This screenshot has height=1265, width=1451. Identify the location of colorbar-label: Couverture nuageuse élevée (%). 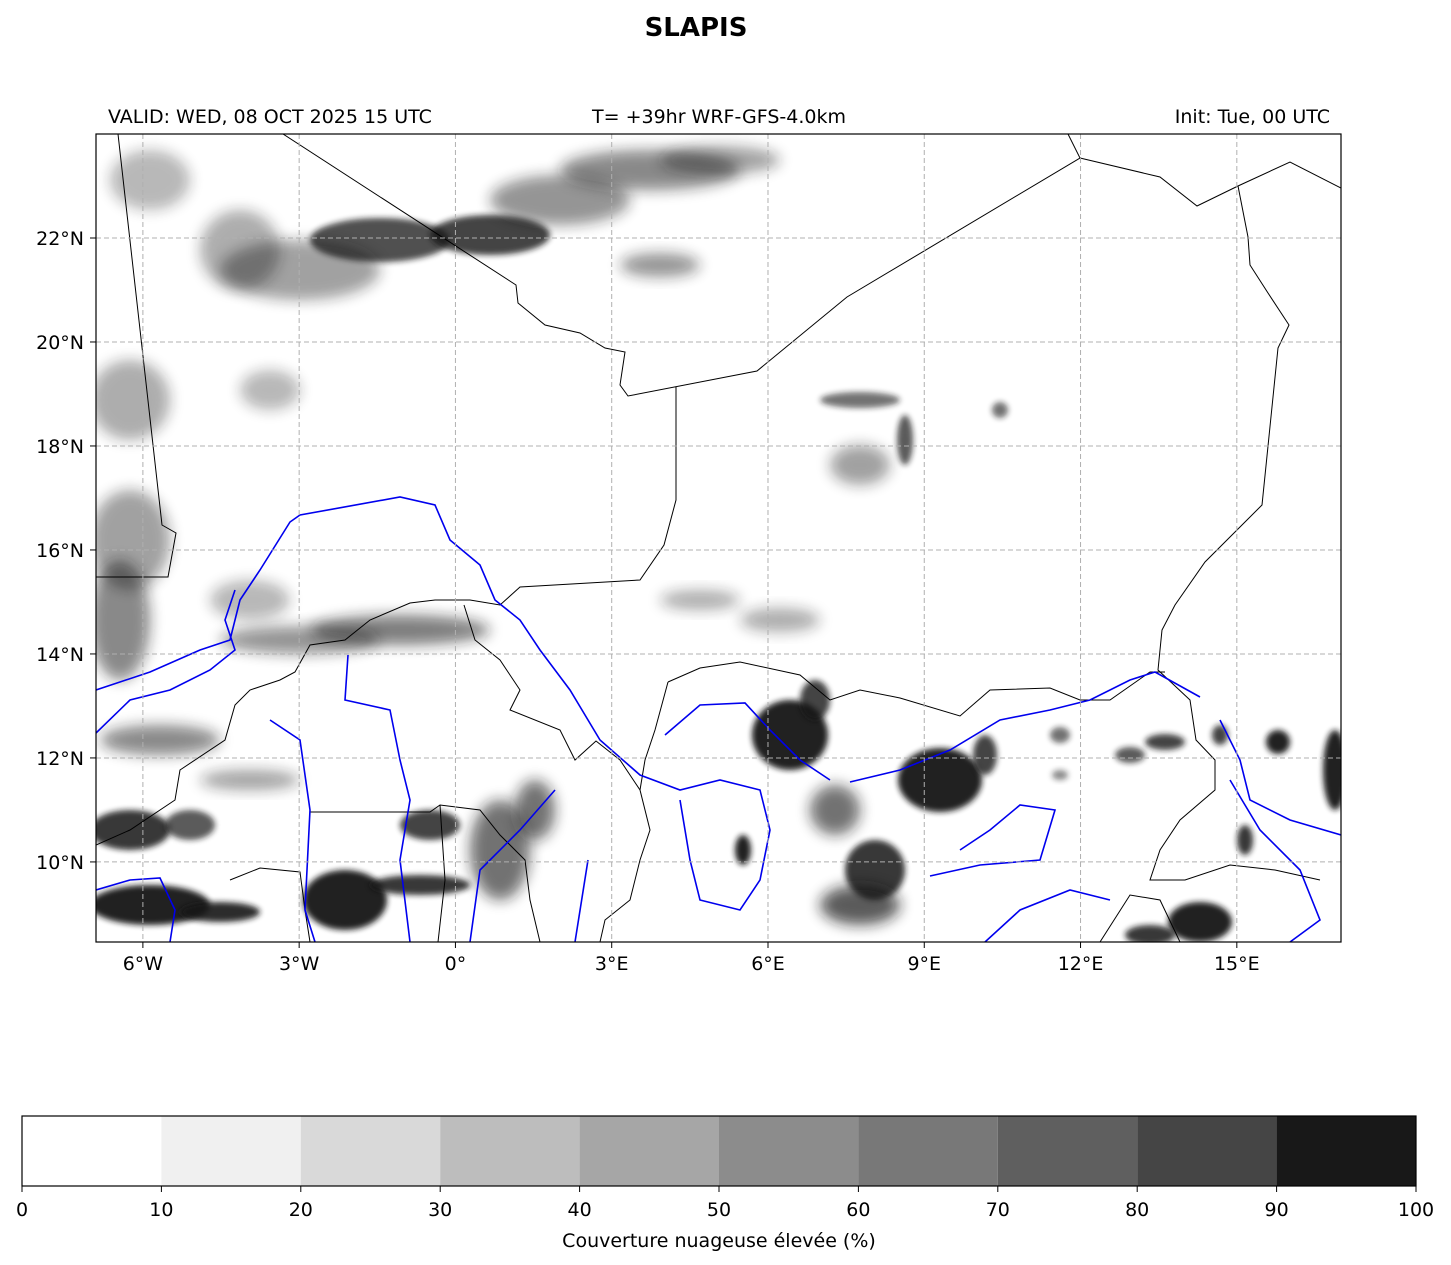
(719, 1241).